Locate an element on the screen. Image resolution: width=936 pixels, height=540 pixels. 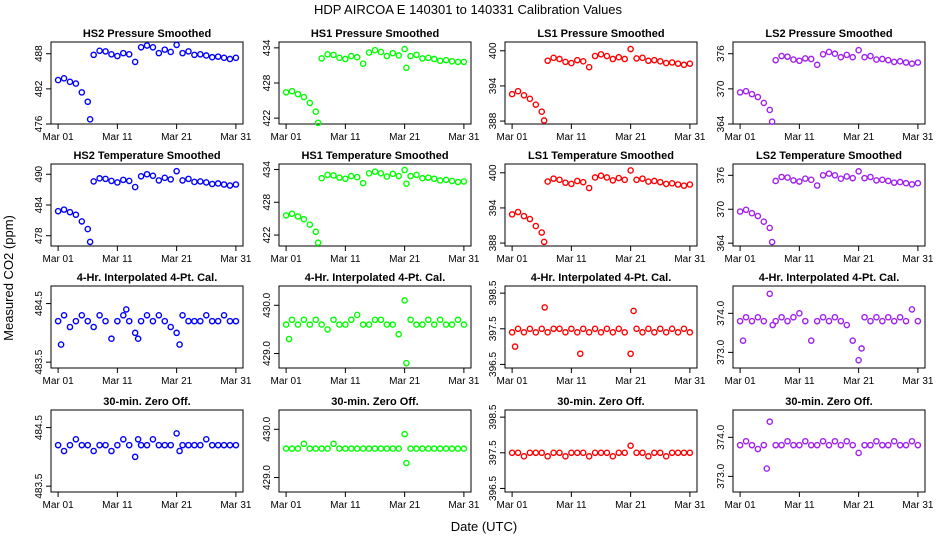
y-tick-label: 428 is located at coordinates (267, 201).